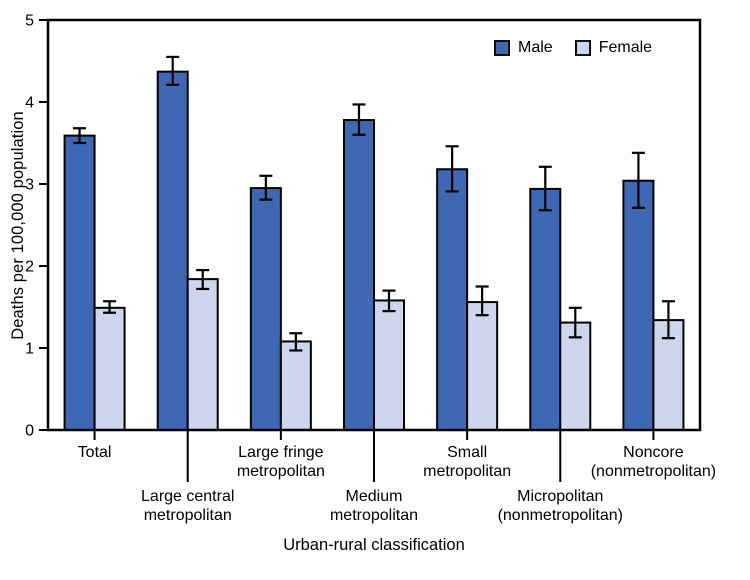 The width and height of the screenshot is (750, 580). What do you see at coordinates (29, 21) in the screenshot?
I see `y-tick-label: 5` at bounding box center [29, 21].